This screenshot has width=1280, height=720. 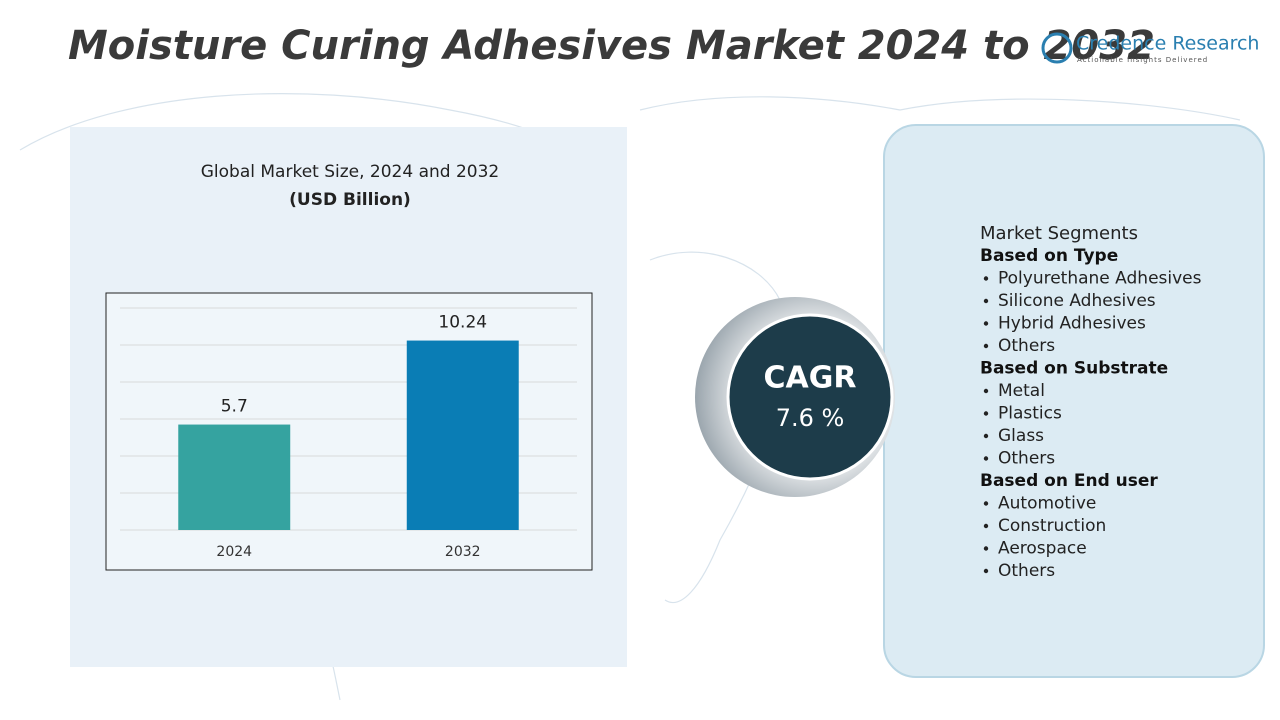 What do you see at coordinates (1021, 436) in the screenshot?
I see `segment-item: Glass` at bounding box center [1021, 436].